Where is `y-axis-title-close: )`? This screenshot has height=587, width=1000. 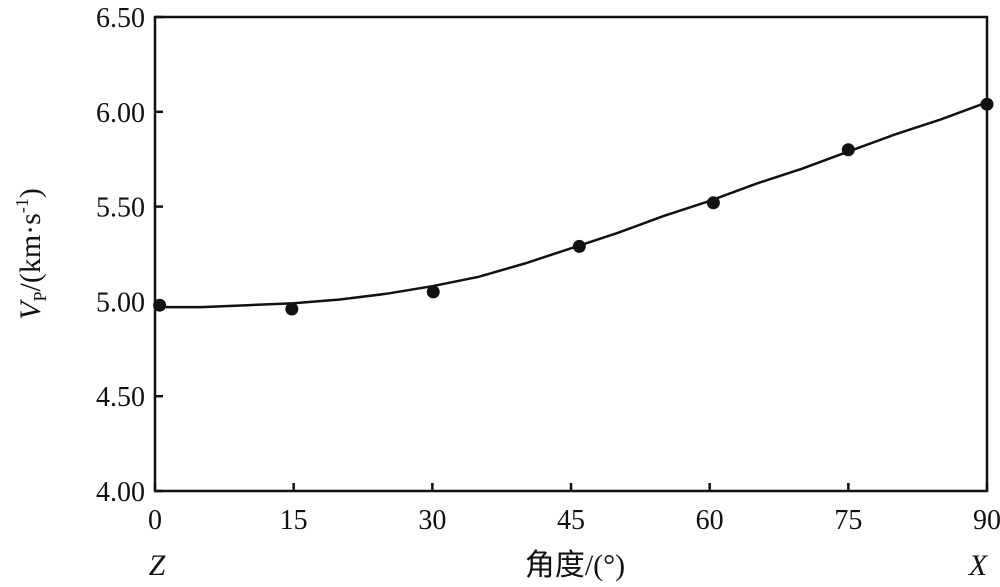
y-axis-title-close: ) is located at coordinates (30, 193).